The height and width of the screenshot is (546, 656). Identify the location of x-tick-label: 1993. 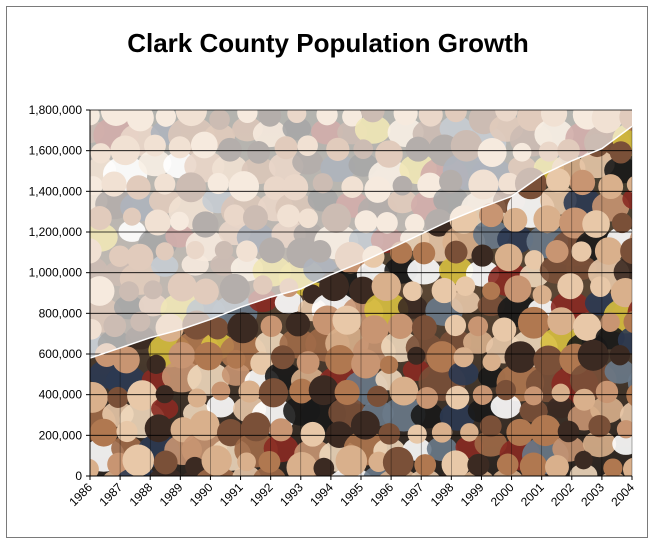
(291, 494).